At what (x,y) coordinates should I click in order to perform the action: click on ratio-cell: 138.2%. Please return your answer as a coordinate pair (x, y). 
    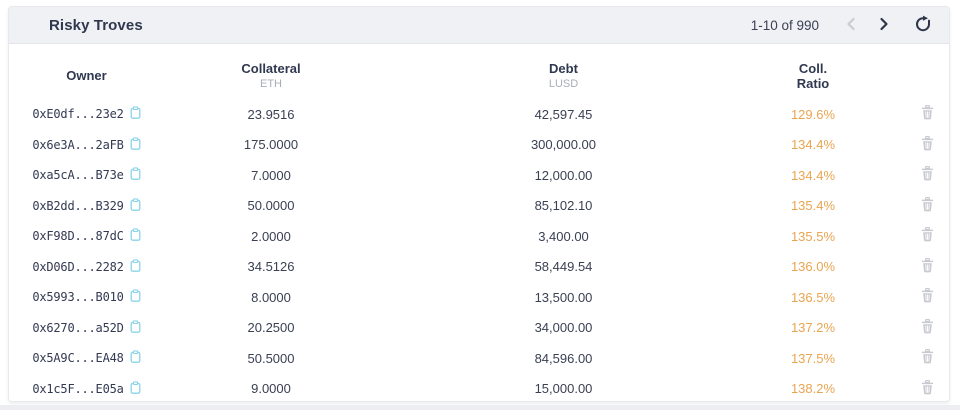
    Looking at the image, I should click on (813, 388).